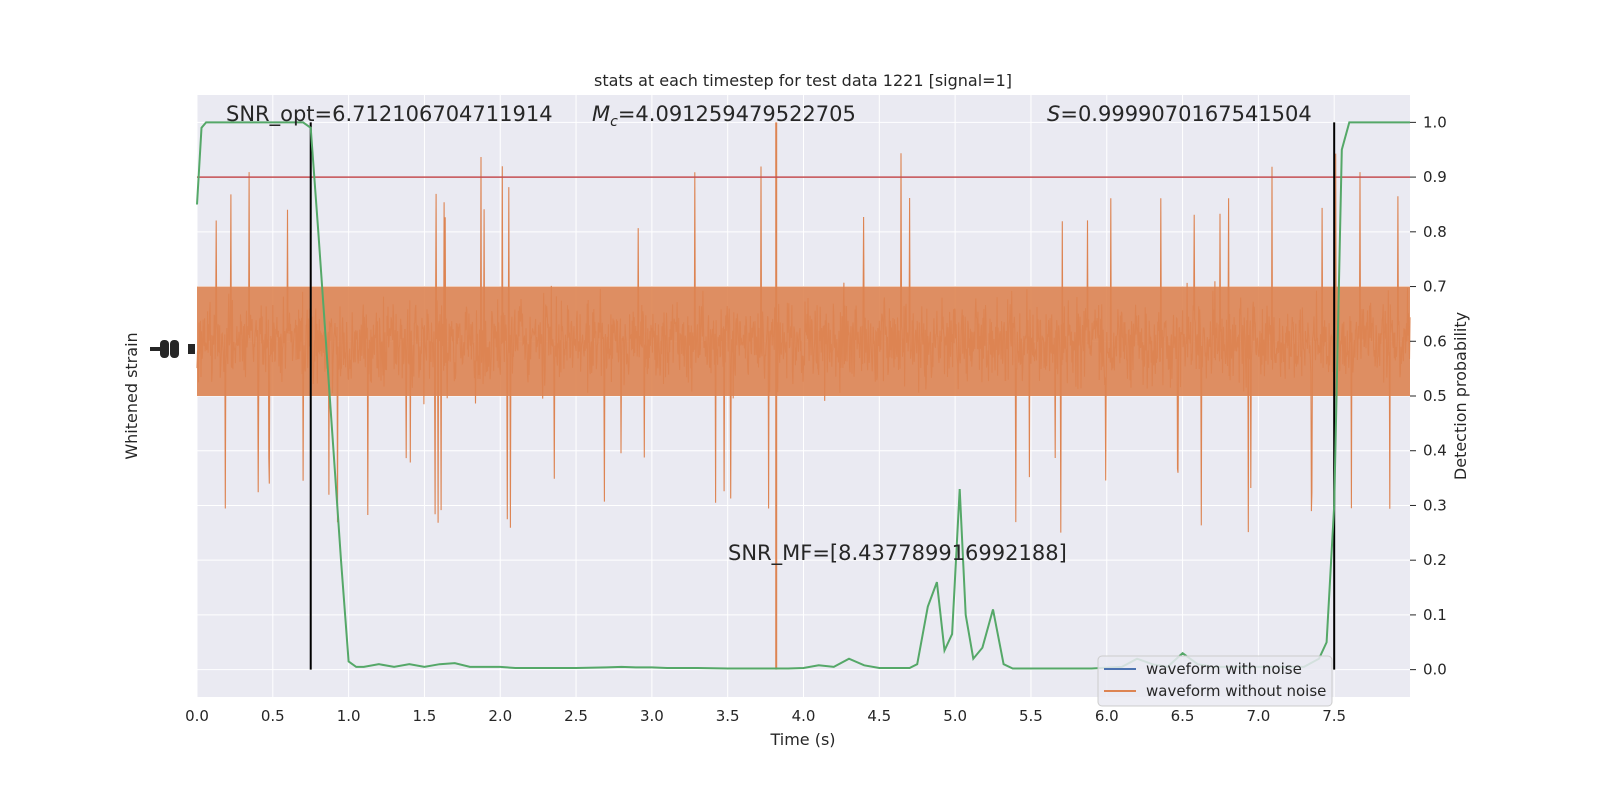 This screenshot has height=800, width=1600. What do you see at coordinates (1107, 716) in the screenshot?
I see `x-tick-label: 6.0` at bounding box center [1107, 716].